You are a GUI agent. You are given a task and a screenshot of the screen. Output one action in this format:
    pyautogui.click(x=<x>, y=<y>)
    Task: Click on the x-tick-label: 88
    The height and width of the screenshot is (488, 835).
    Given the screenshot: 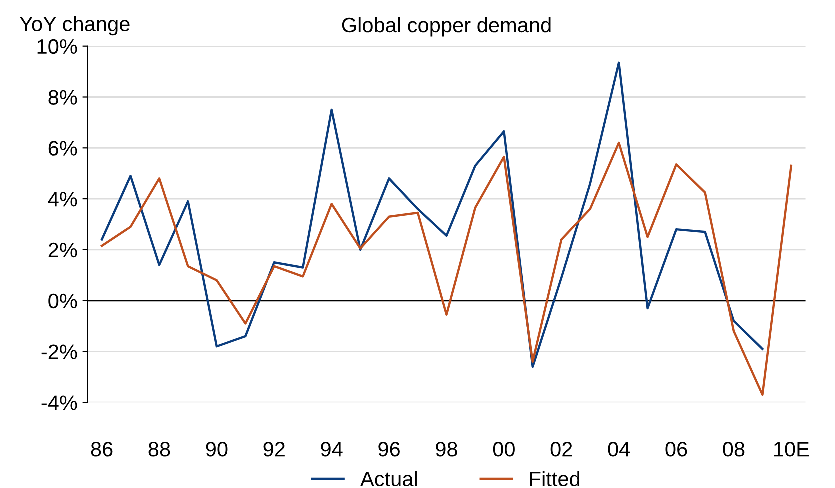 What is the action you would take?
    pyautogui.click(x=159, y=449)
    